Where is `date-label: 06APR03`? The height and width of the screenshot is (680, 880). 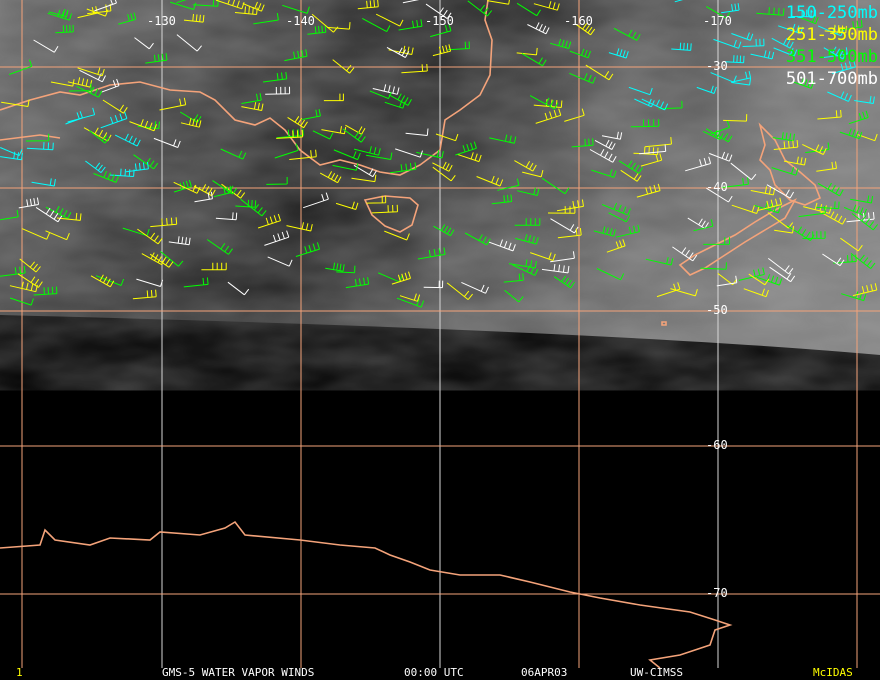
date-label: 06APR03 is located at coordinates (544, 672).